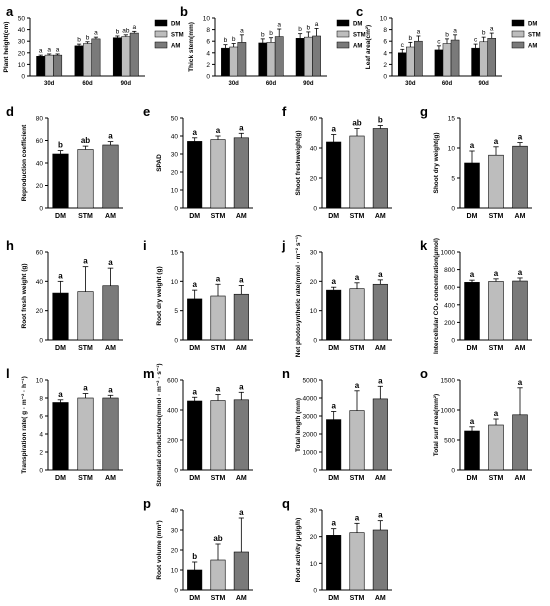 The image size is (550, 606). Describe the element at coordinates (385, 42) in the screenshot. I see `y-tick-label: 6` at that location.